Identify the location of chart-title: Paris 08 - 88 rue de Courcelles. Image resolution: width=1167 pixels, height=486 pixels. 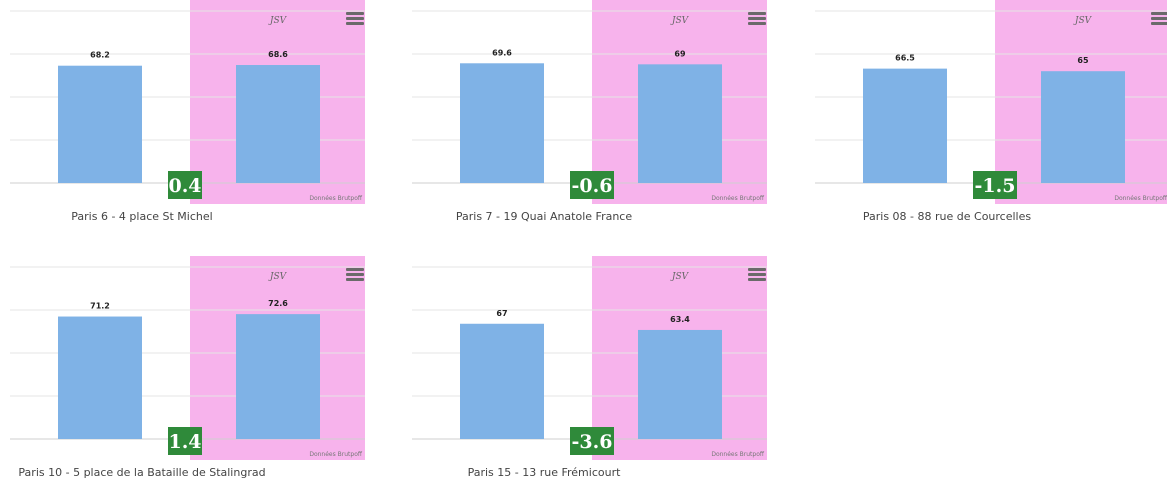
(947, 216).